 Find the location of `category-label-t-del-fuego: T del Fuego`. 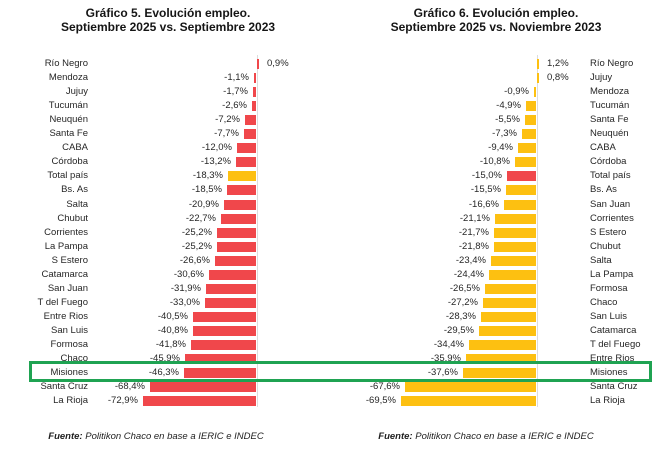

category-label-t-del-fuego: T del Fuego is located at coordinates (62, 302).